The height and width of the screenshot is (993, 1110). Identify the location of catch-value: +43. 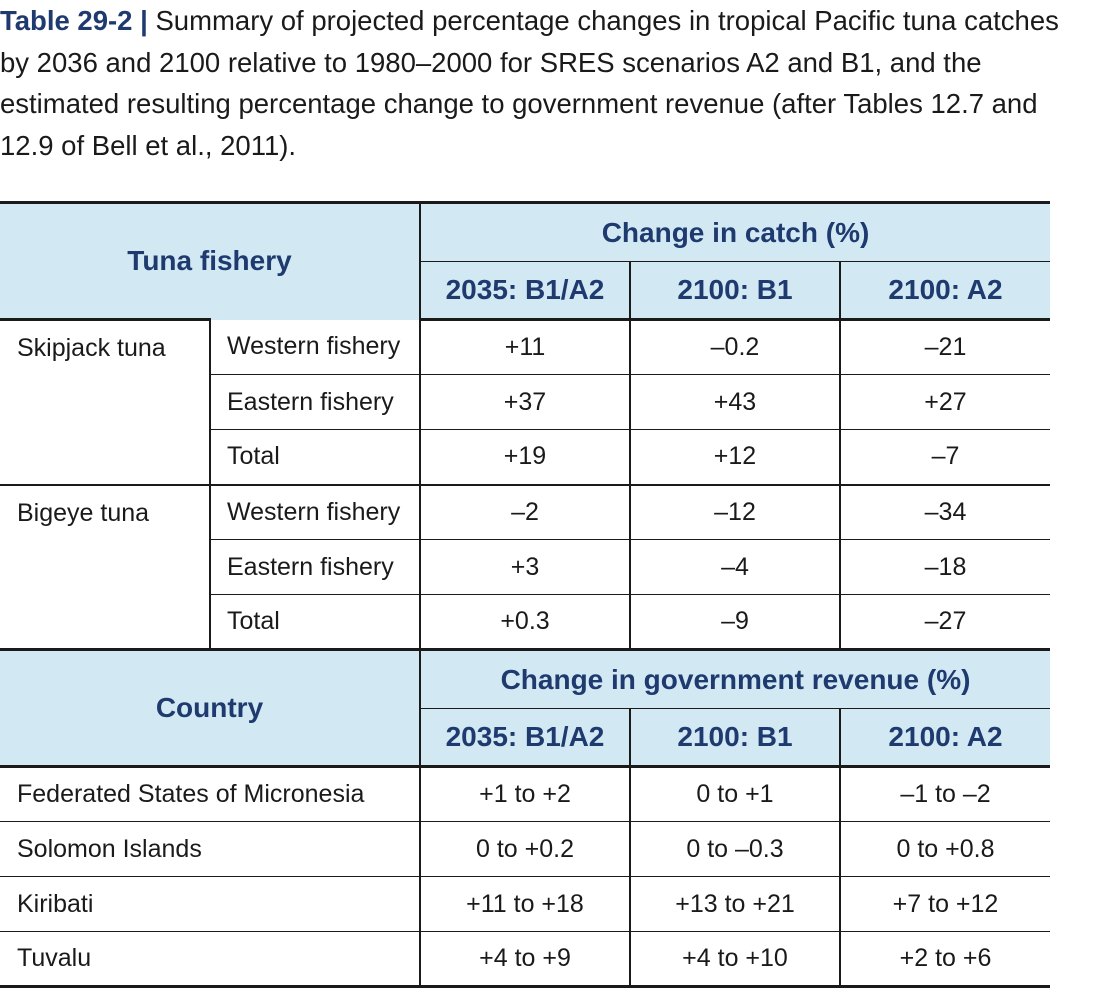
(734, 402).